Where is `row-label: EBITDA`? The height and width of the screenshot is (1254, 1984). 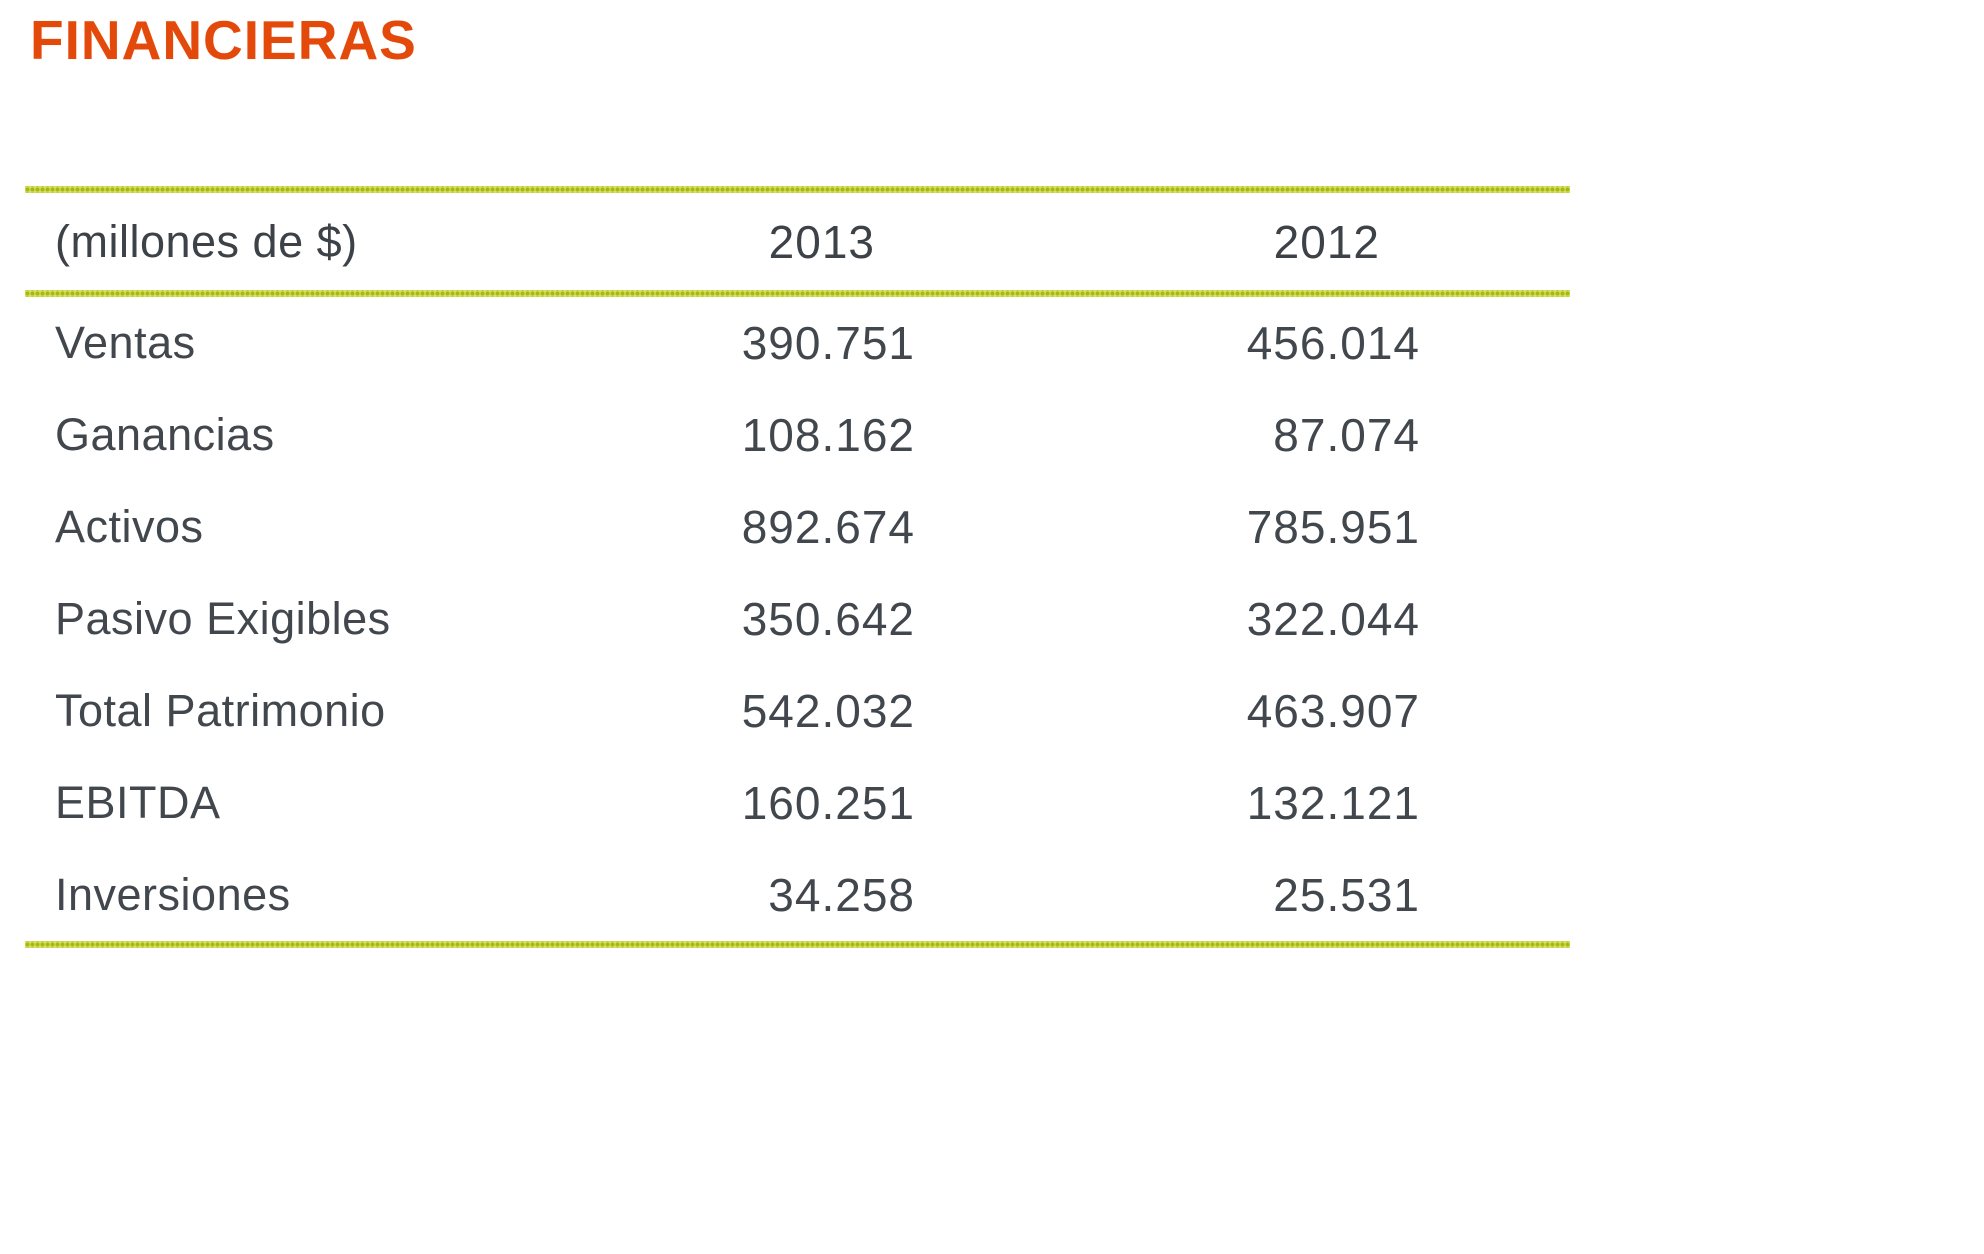
row-label: EBITDA is located at coordinates (138, 802).